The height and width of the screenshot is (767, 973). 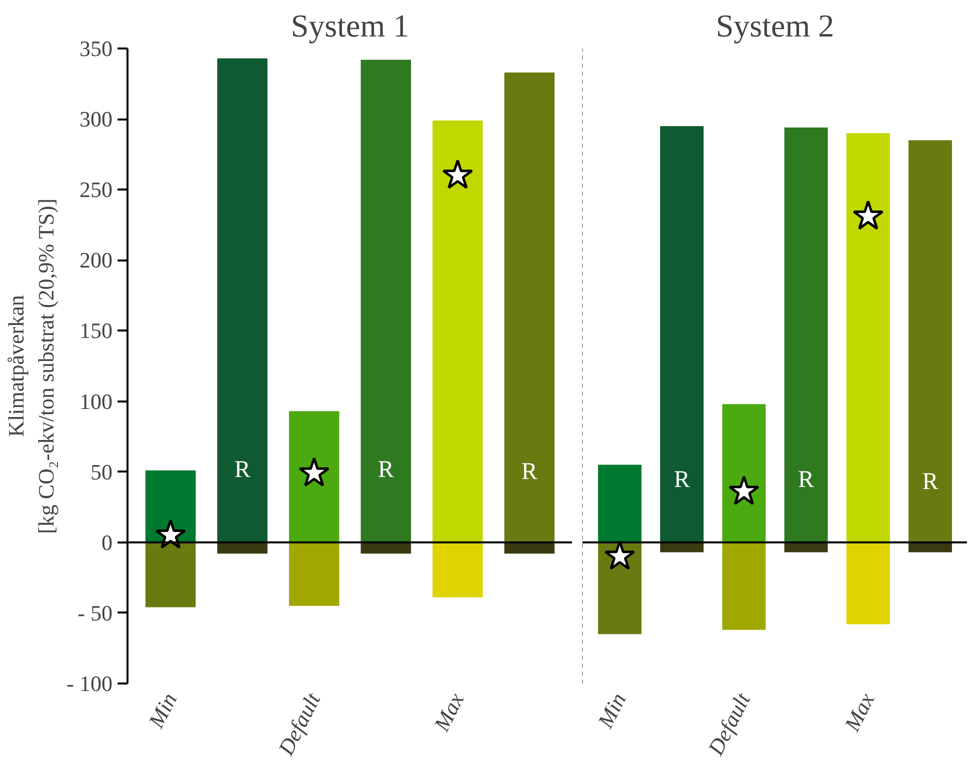 What do you see at coordinates (96, 331) in the screenshot?
I see `y-tick-label: 150` at bounding box center [96, 331].